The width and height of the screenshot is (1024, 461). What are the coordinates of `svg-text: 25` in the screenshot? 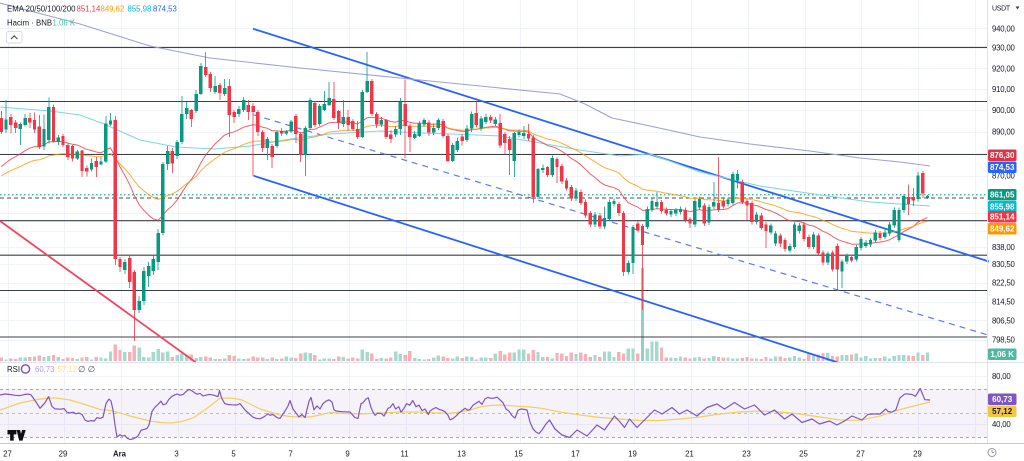 It's located at (803, 454).